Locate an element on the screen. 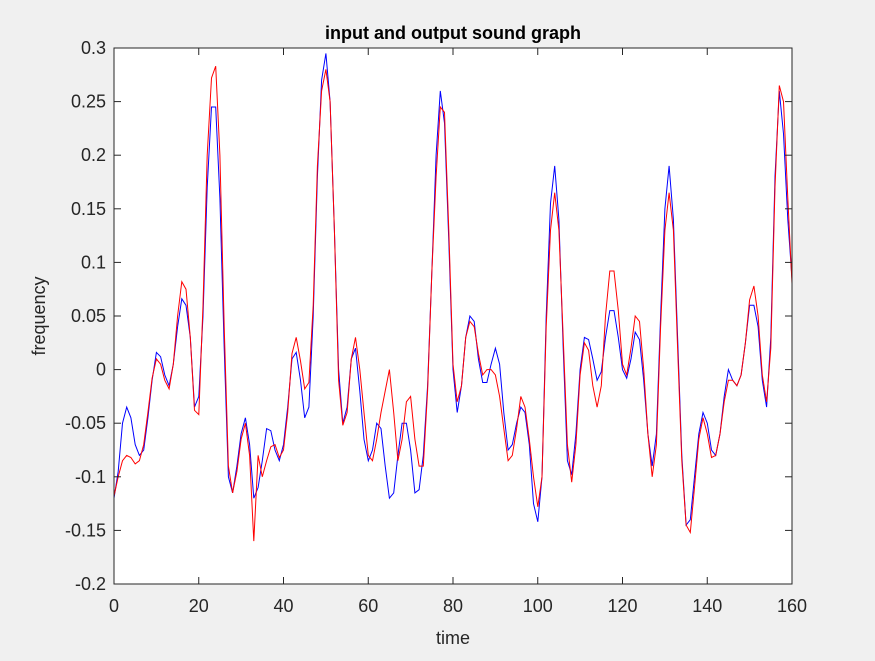 The height and width of the screenshot is (661, 875). y-tick-label: 0.05 is located at coordinates (88, 316).